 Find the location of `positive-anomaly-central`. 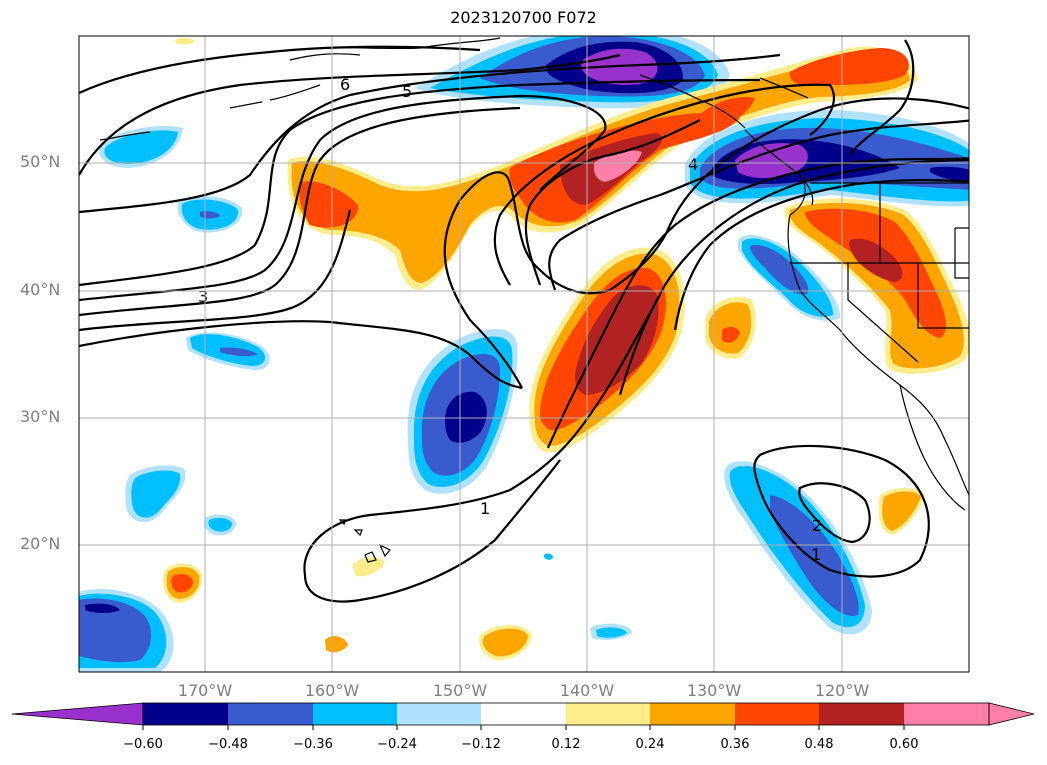

positive-anomaly-central is located at coordinates (607, 350).